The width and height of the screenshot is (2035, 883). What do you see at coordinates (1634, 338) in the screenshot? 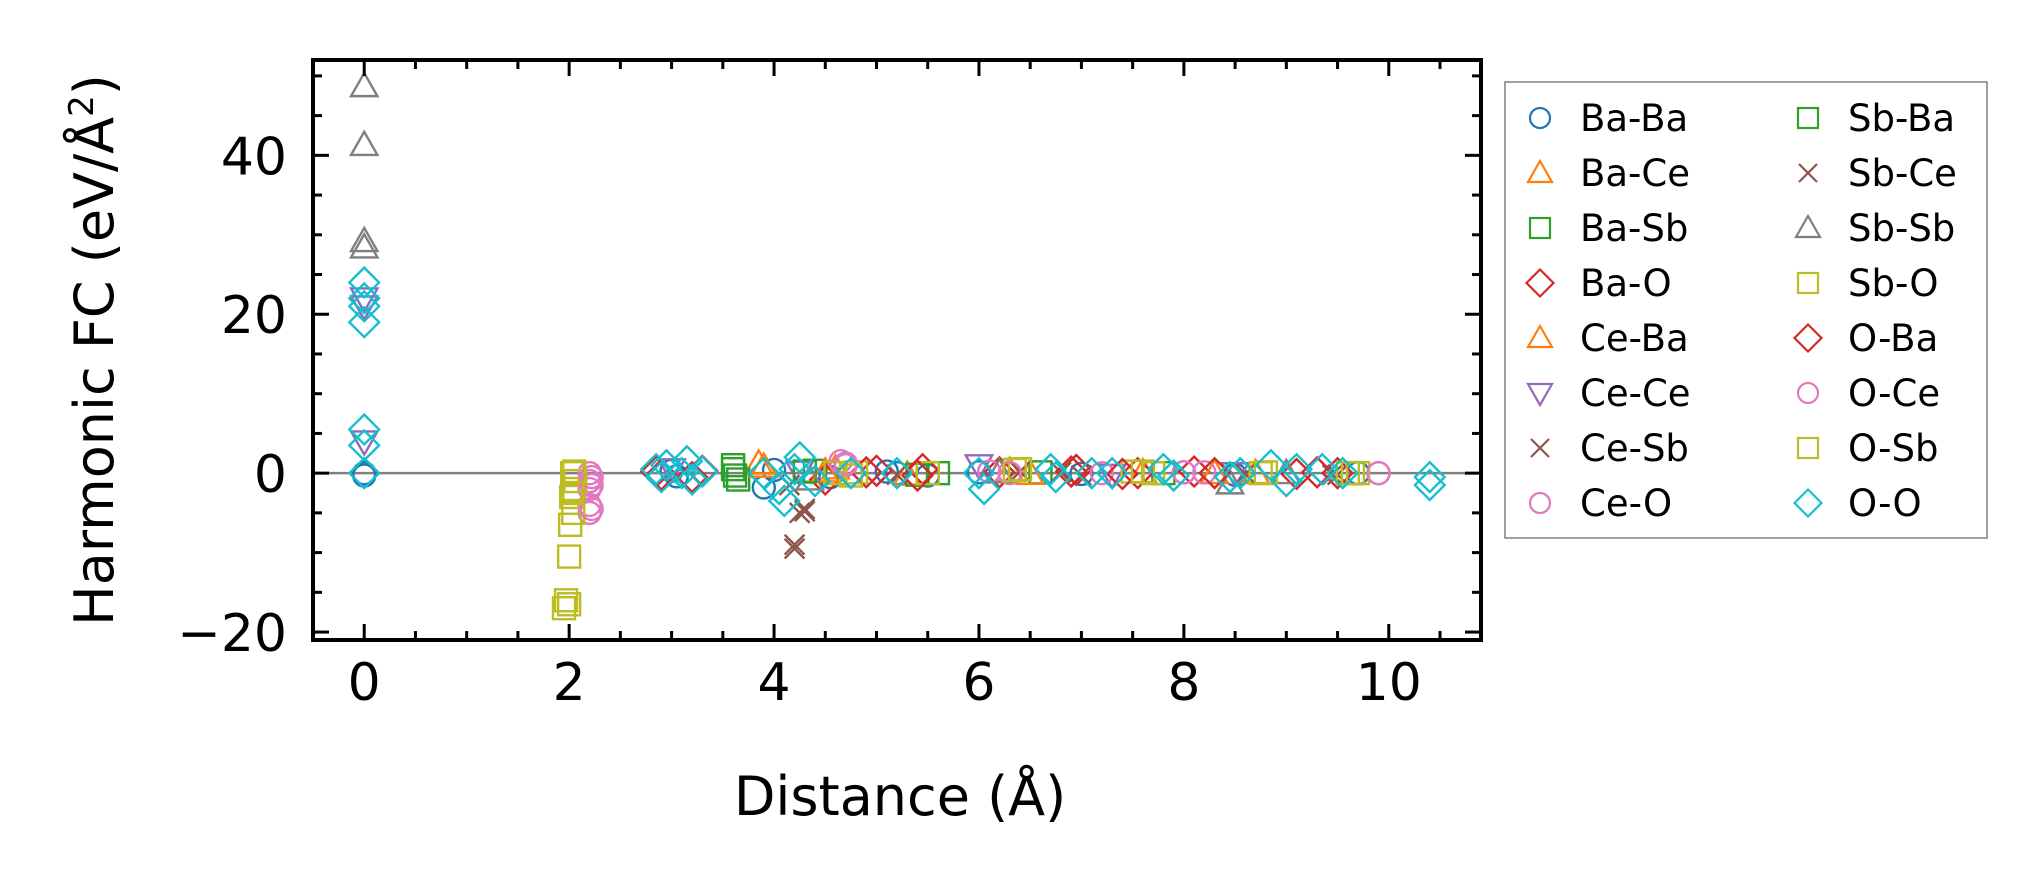
I see `legend-label: Ce-Ba` at bounding box center [1634, 338].